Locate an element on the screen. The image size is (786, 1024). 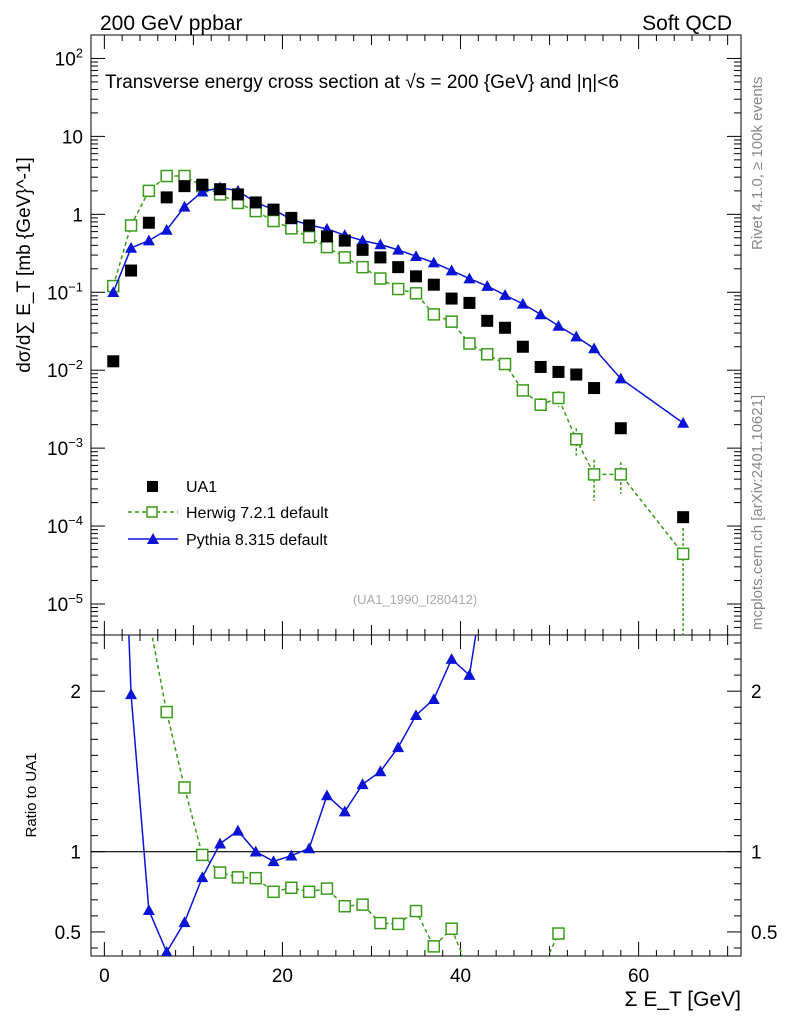
ratio-y-tick-label-right: 0.5 is located at coordinates (764, 933).